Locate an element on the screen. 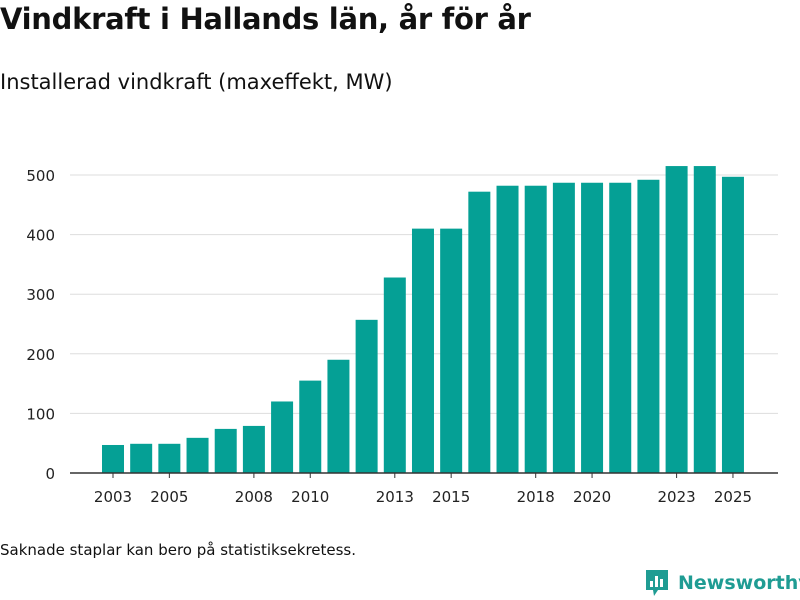 Image resolution: width=800 pixels, height=600 pixels. x-tick-label: 2005 is located at coordinates (169, 497).